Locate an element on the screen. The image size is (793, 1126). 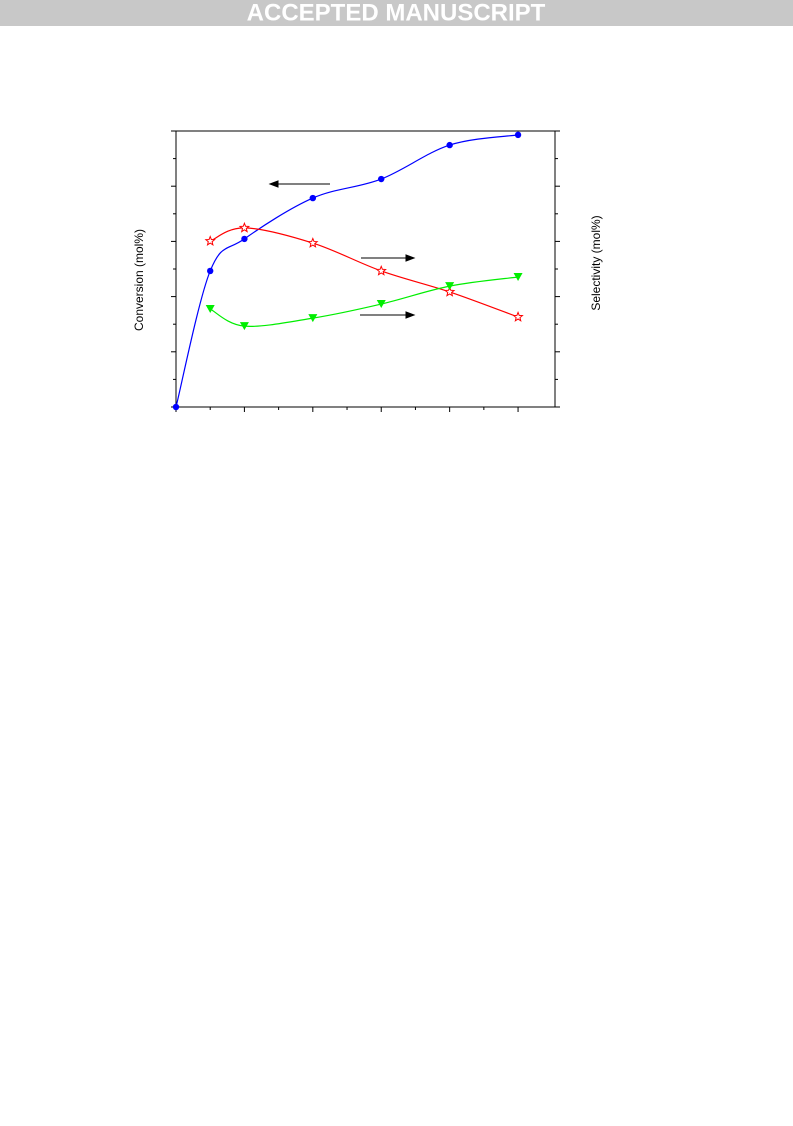
plot-frame is located at coordinates (365, 269).